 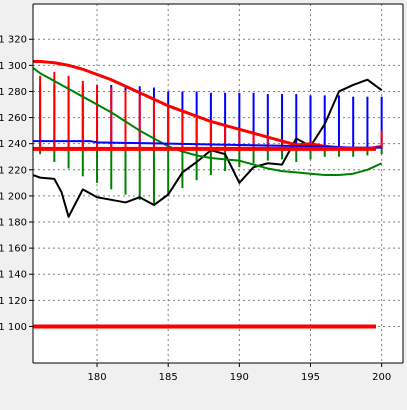 What do you see at coordinates (239, 377) in the screenshot?
I see `x-tick-label: 190` at bounding box center [239, 377].